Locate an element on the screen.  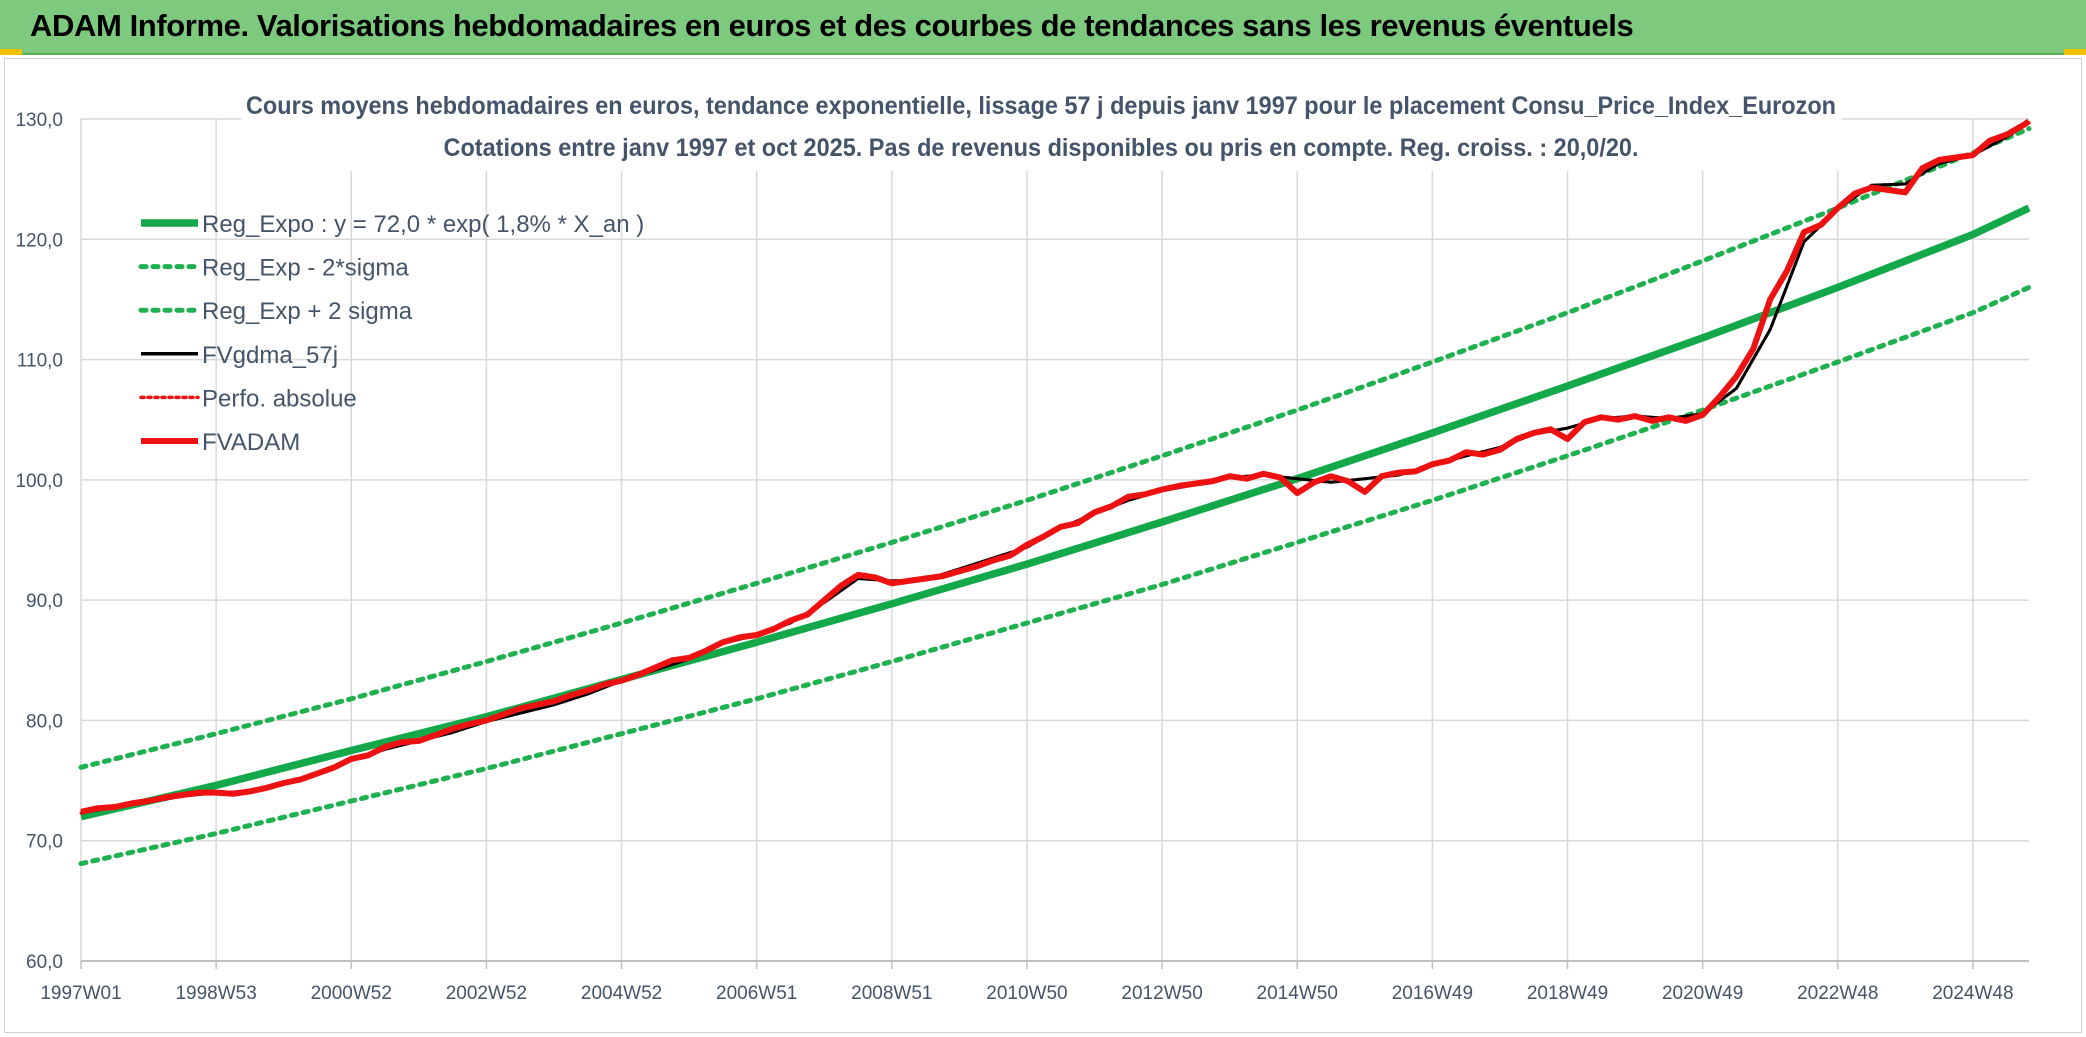
x-tick-label: 2000W52 is located at coordinates (351, 993).